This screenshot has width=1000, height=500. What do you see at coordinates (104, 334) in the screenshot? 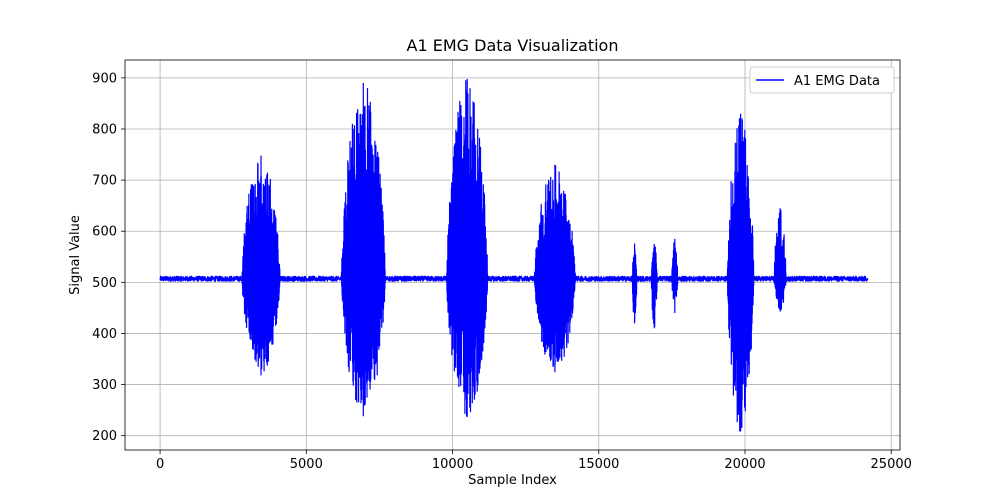
I see `y-tick-label: 400` at bounding box center [104, 334].